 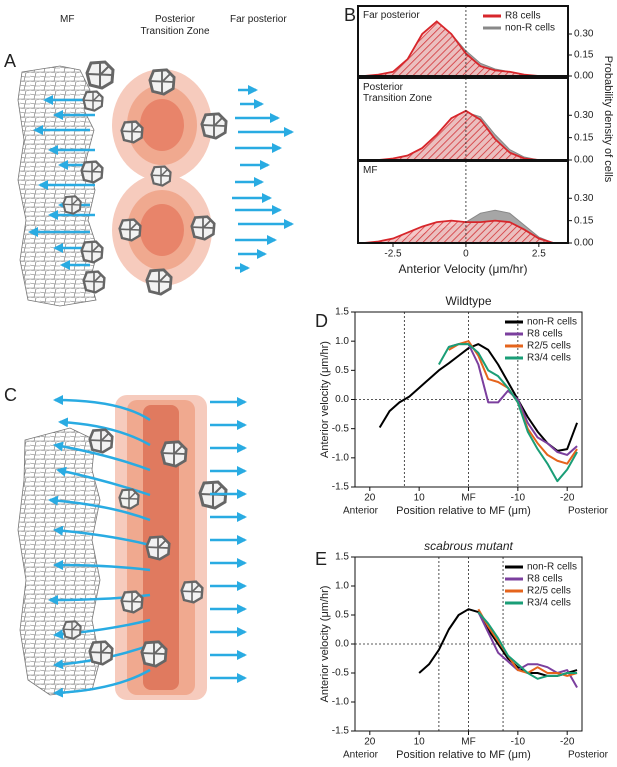 What do you see at coordinates (539, 254) in the screenshot?
I see `x-tick-label: 2.5` at bounding box center [539, 254].